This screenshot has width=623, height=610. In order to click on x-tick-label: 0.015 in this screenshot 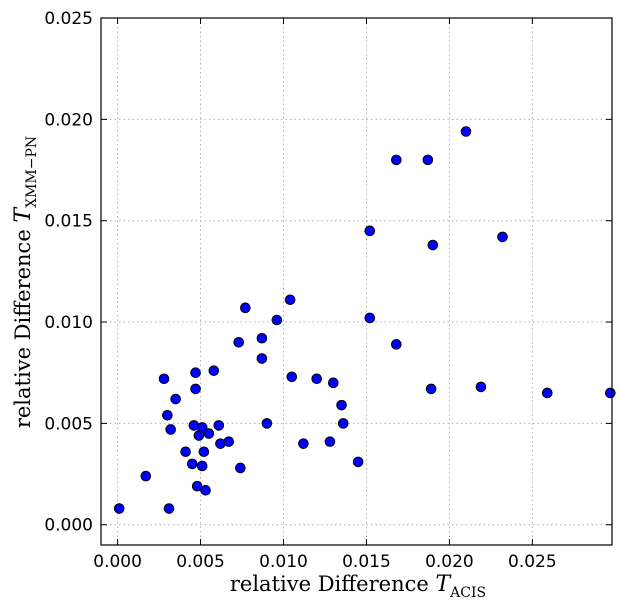, I will do `click(366, 562)`.